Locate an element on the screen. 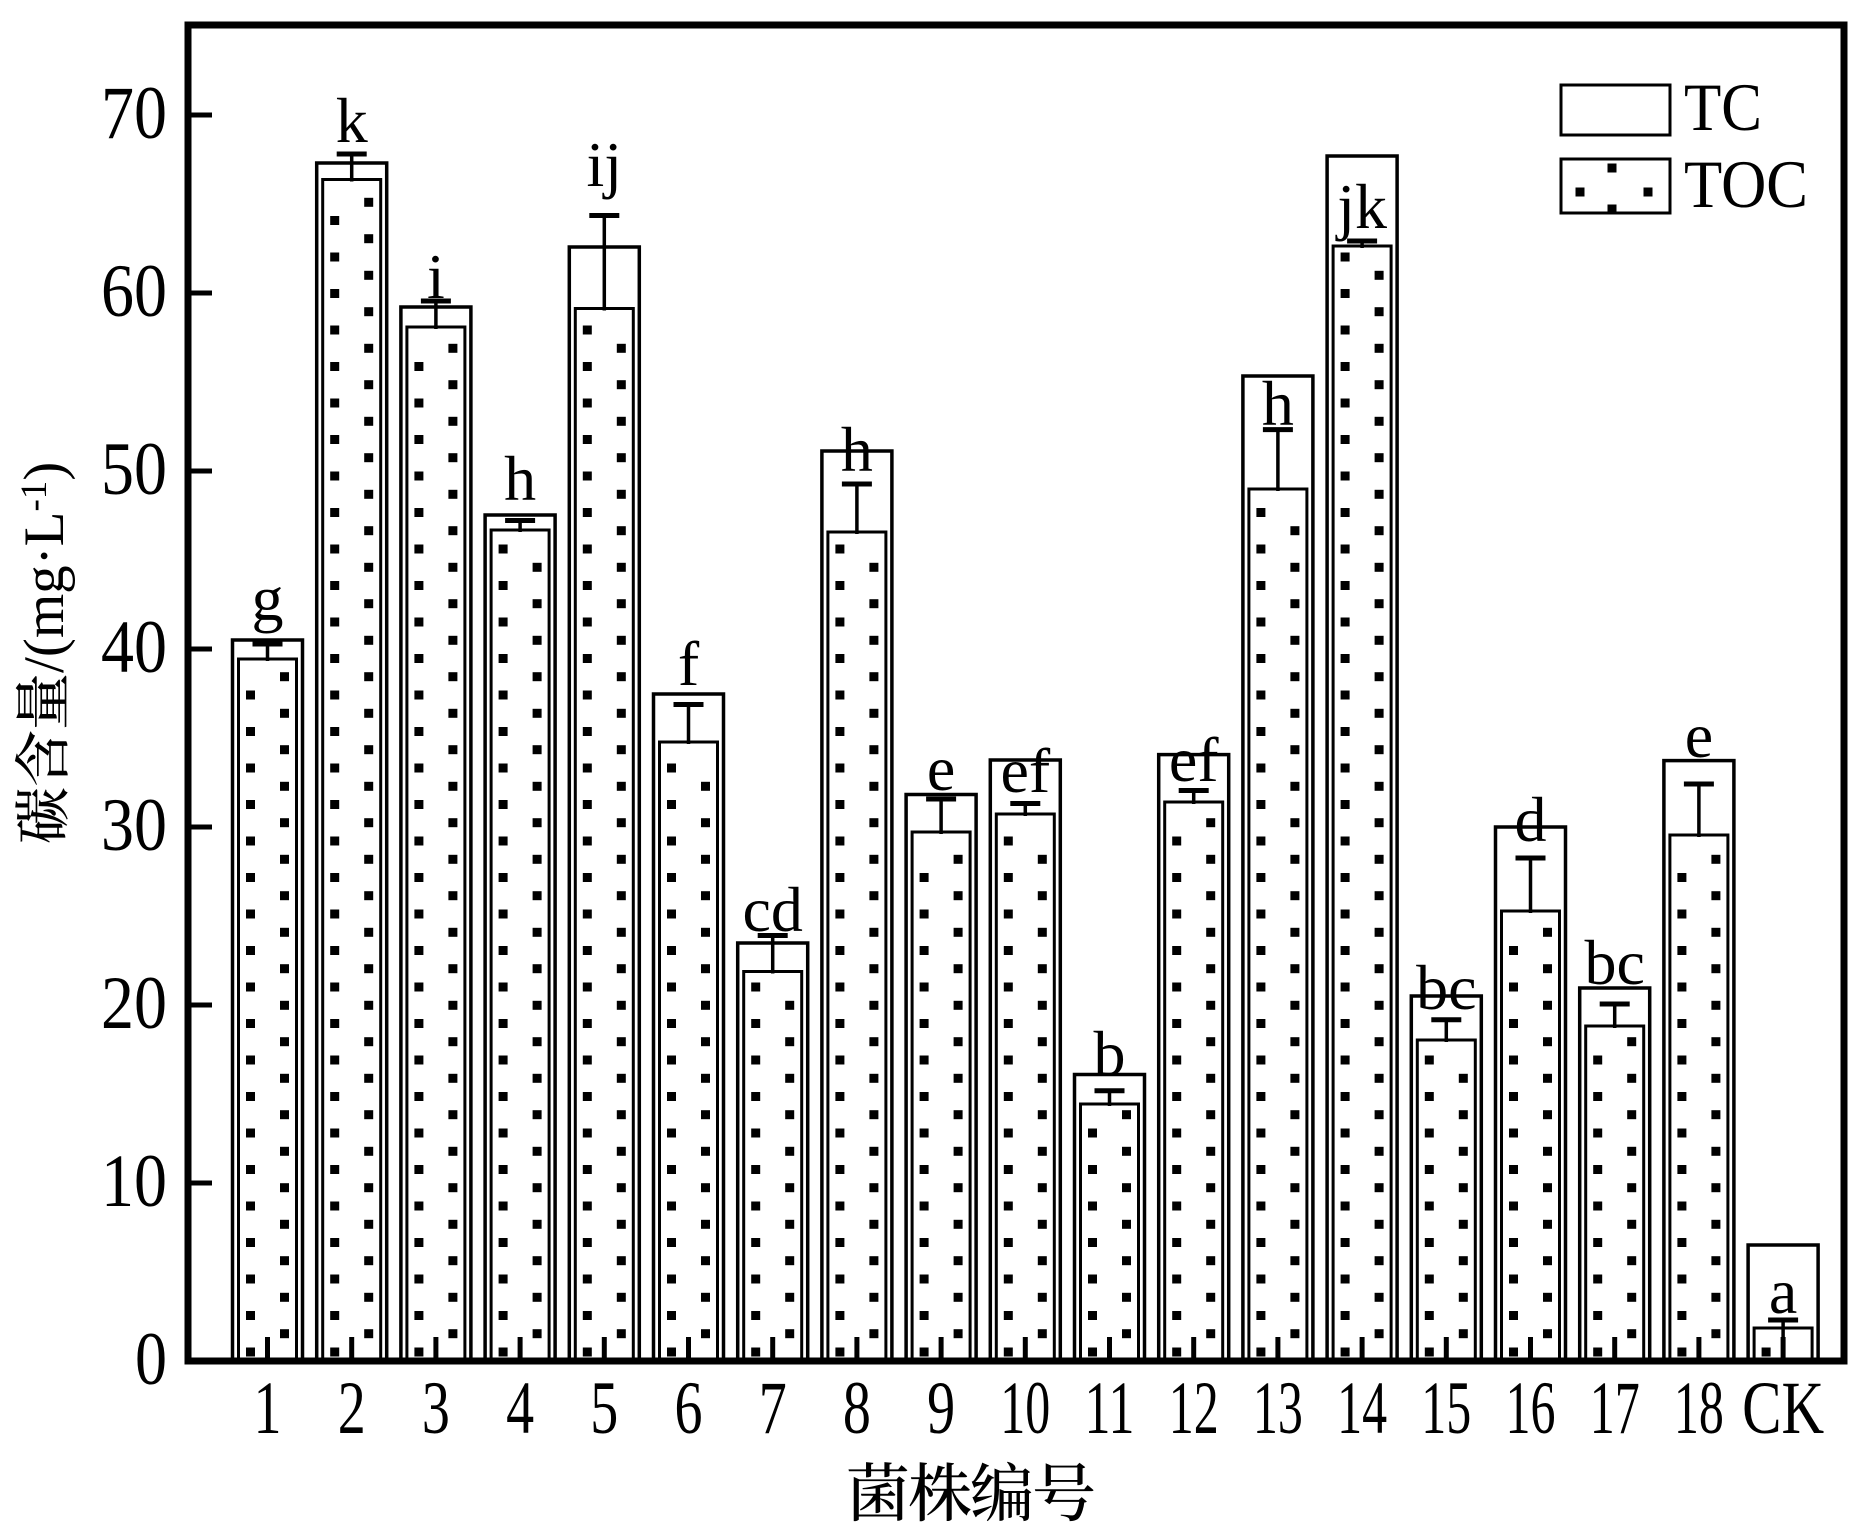  svg-text: i is located at coordinates (436, 276).